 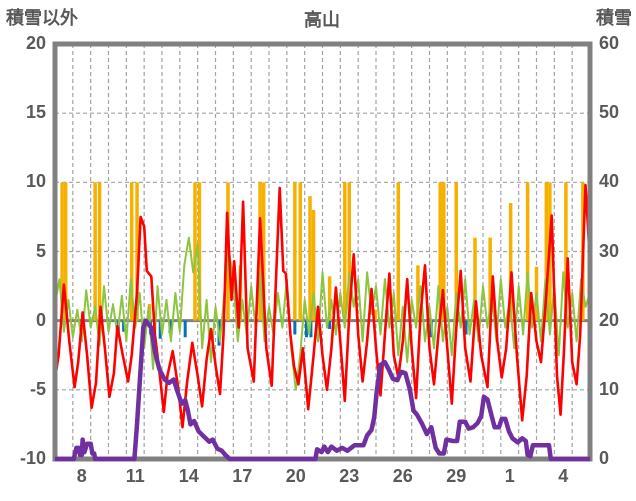 I want to click on right-axis-title: 積雪, so click(x=614, y=18).